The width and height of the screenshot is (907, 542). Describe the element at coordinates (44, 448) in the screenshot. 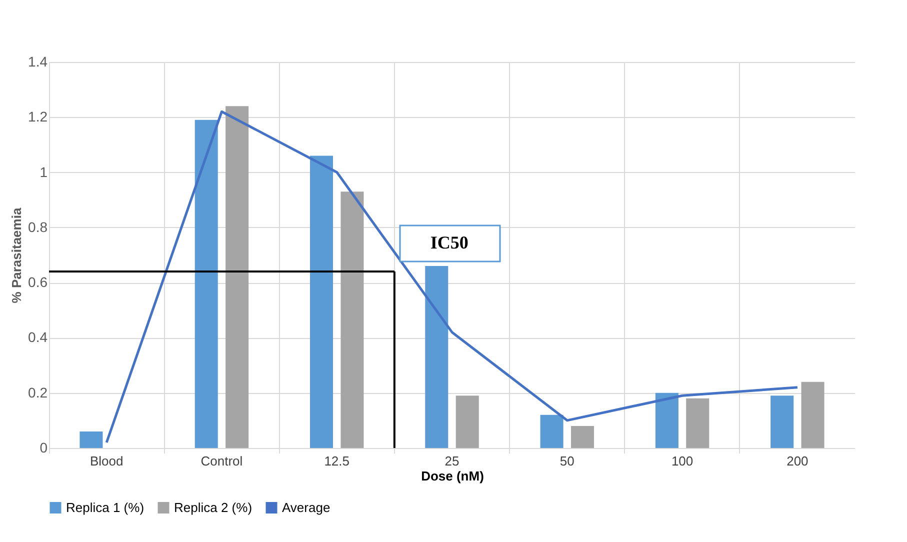

I see `y-tick-label: 0` at that location.